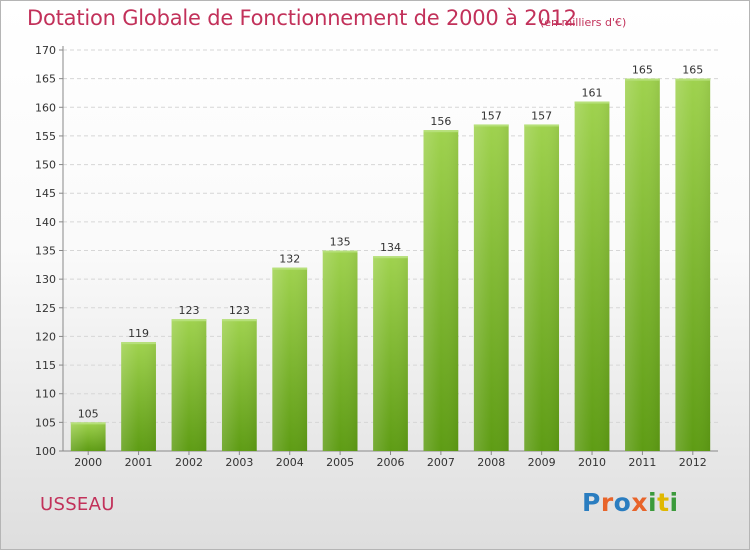 This screenshot has width=750, height=550. What do you see at coordinates (663, 502) in the screenshot?
I see `logo-letter: t` at bounding box center [663, 502].